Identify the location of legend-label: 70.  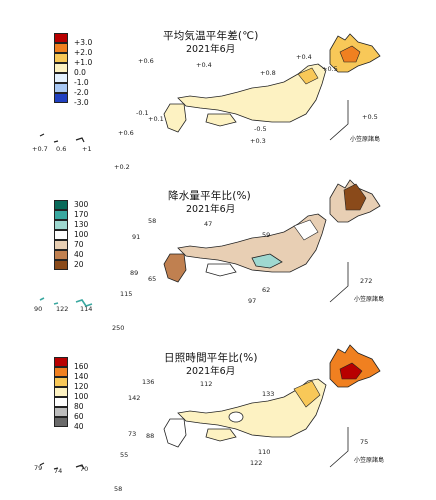
(79, 244).